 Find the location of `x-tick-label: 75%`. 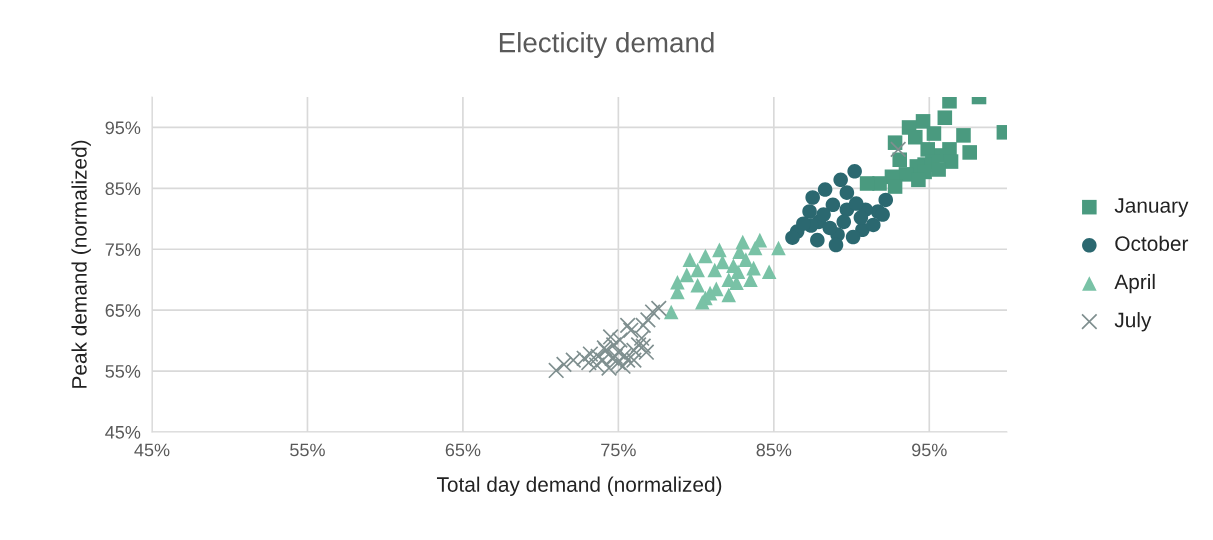

x-tick-label: 75% is located at coordinates (618, 450).